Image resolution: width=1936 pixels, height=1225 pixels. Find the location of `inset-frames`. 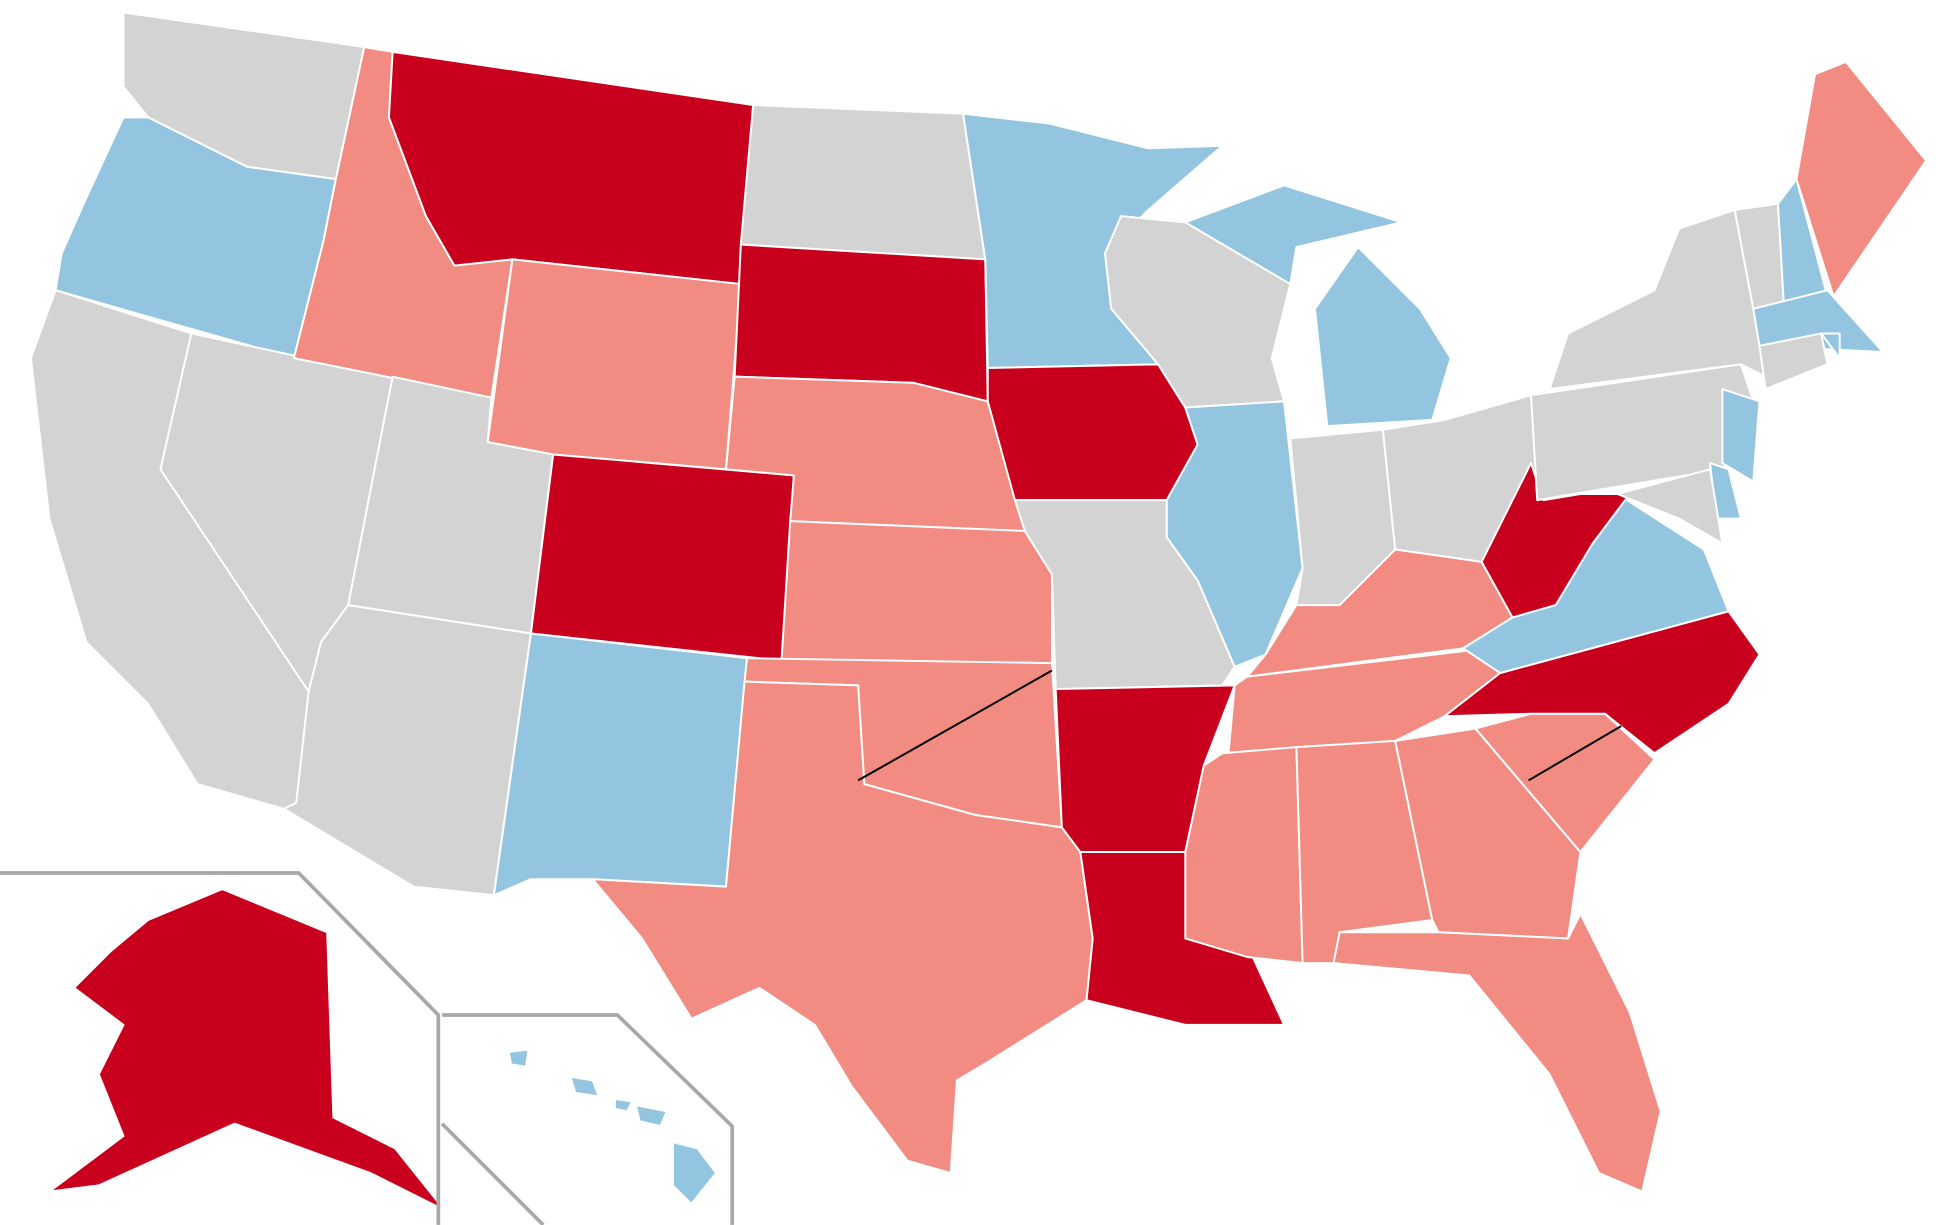

inset-frames is located at coordinates (367, 1048).